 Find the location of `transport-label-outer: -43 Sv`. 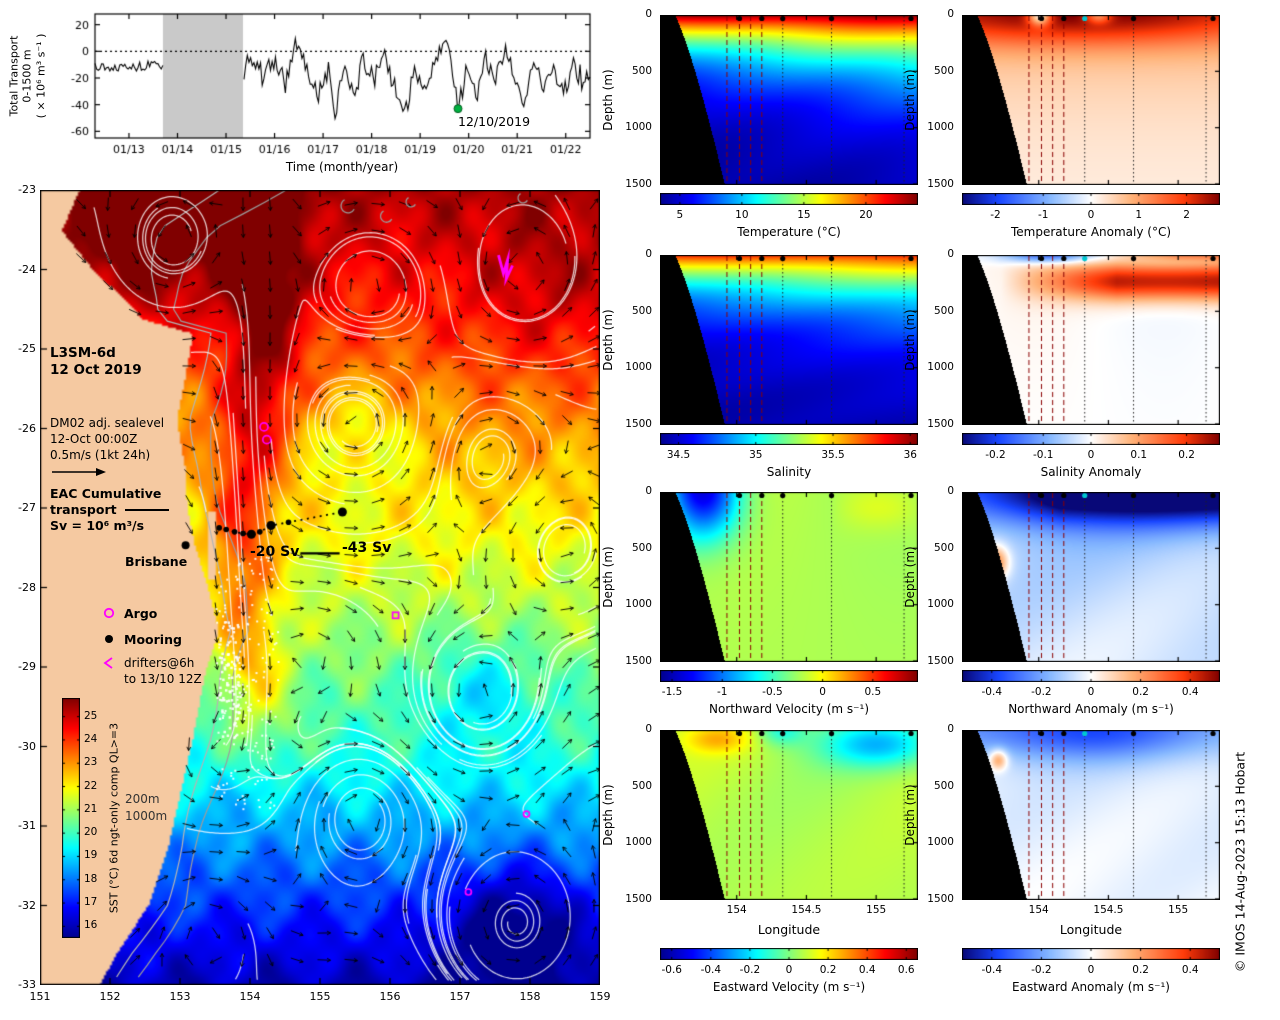

transport-label-outer: -43 Sv is located at coordinates (367, 548).